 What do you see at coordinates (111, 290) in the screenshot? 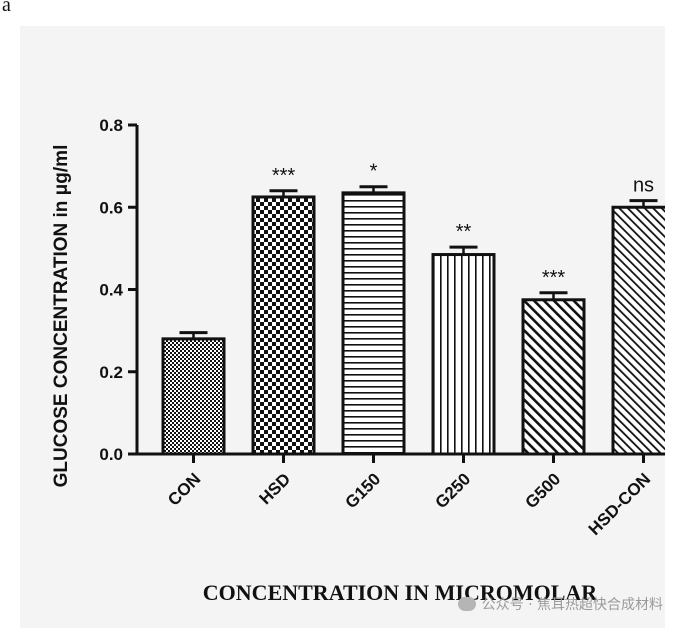
I see `y-tick-label: 0.4` at bounding box center [111, 290].